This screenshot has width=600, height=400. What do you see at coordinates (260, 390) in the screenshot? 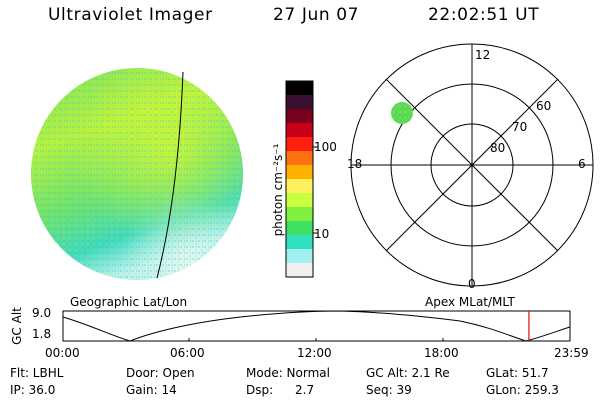
I see `dsp-label: Dsp:` at bounding box center [260, 390].